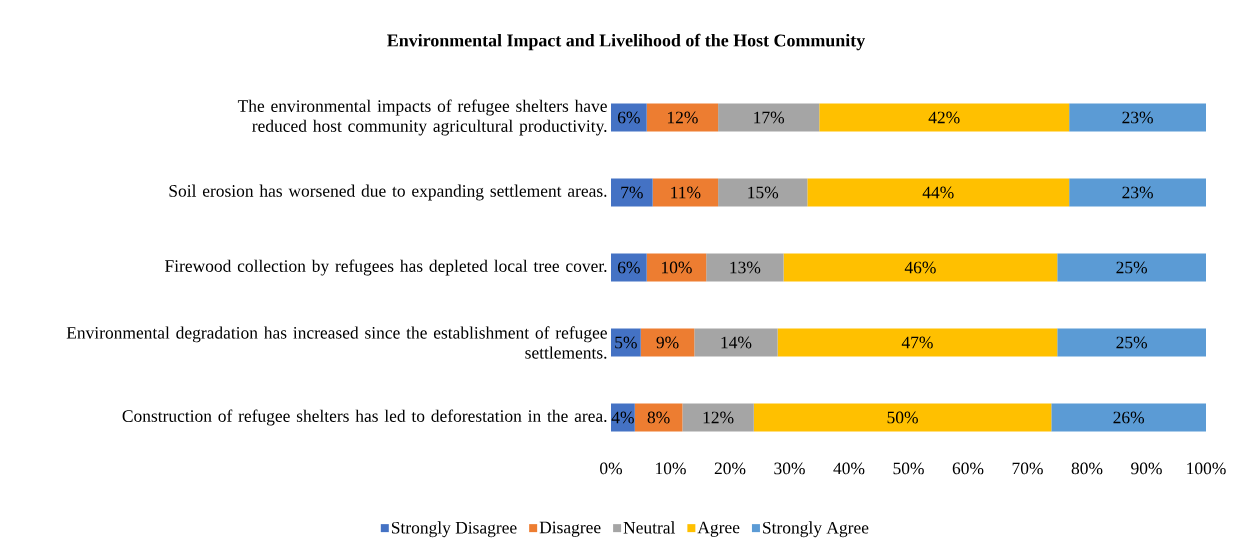 The height and width of the screenshot is (558, 1253). I want to click on data-label: 15%, so click(763, 192).